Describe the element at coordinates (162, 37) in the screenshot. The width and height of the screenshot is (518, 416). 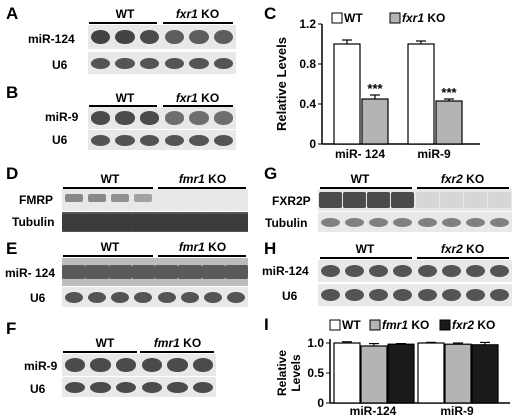
I see `blot-a-top` at that location.